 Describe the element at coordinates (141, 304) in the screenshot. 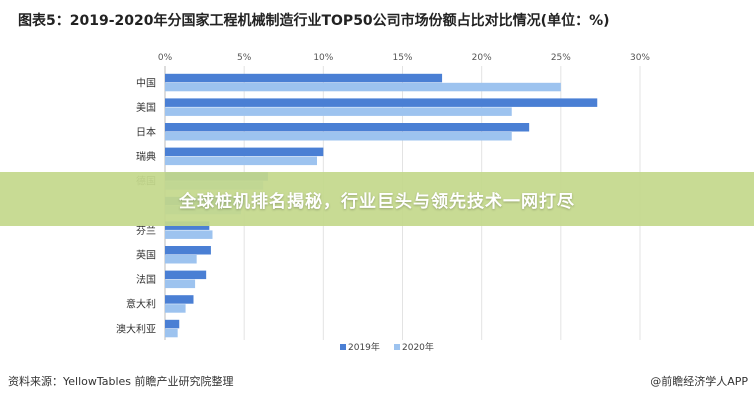

I see `category-label: 意大利` at that location.